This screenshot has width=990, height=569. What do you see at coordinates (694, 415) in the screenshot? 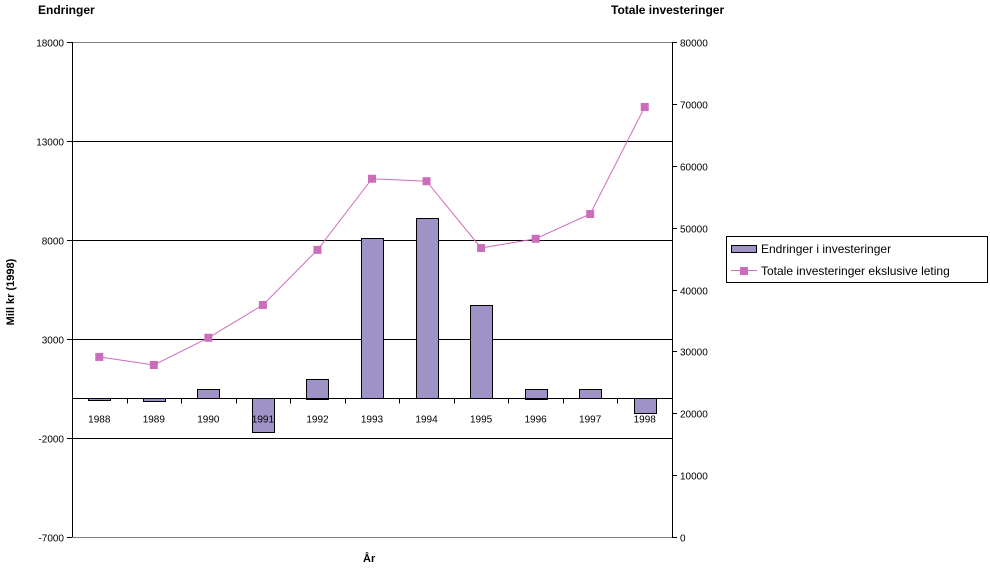
I see `right-tick-label: 20000` at bounding box center [694, 415].